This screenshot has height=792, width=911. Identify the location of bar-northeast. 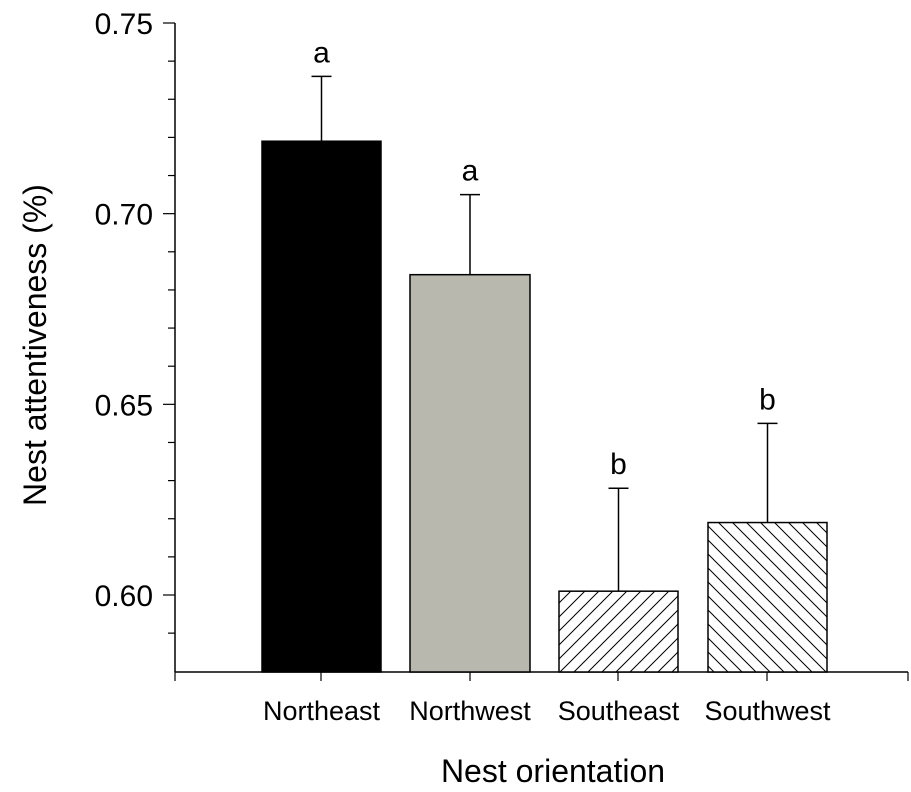
(321, 406).